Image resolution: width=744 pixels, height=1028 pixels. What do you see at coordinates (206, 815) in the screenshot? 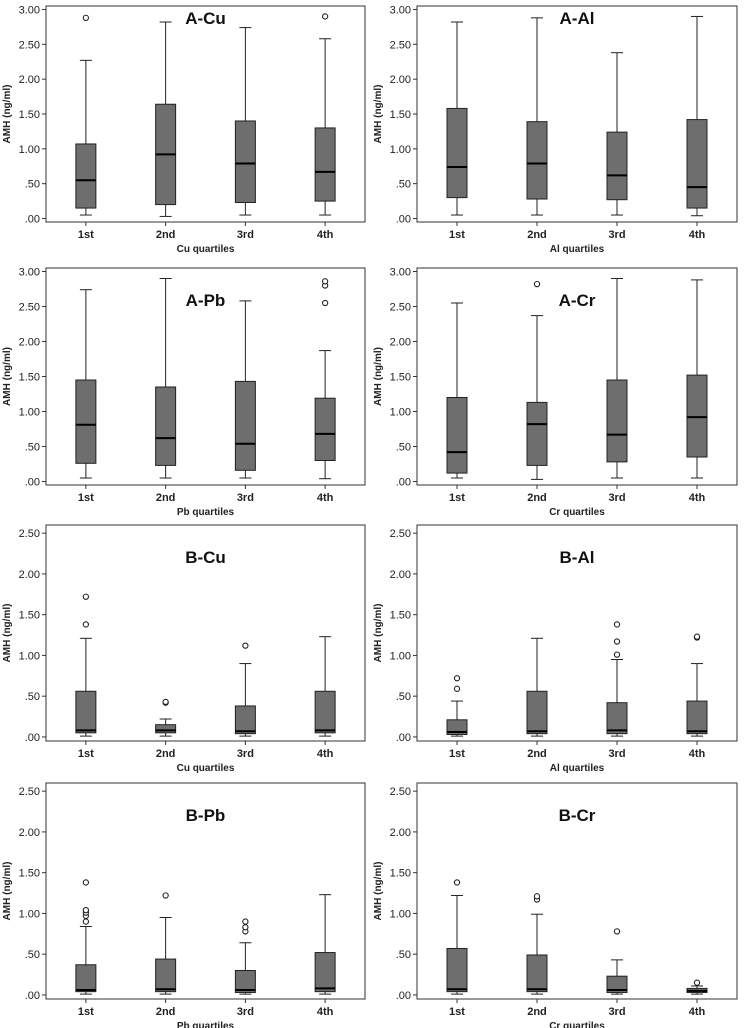
I see `panel-title: B-Pb` at bounding box center [206, 815].